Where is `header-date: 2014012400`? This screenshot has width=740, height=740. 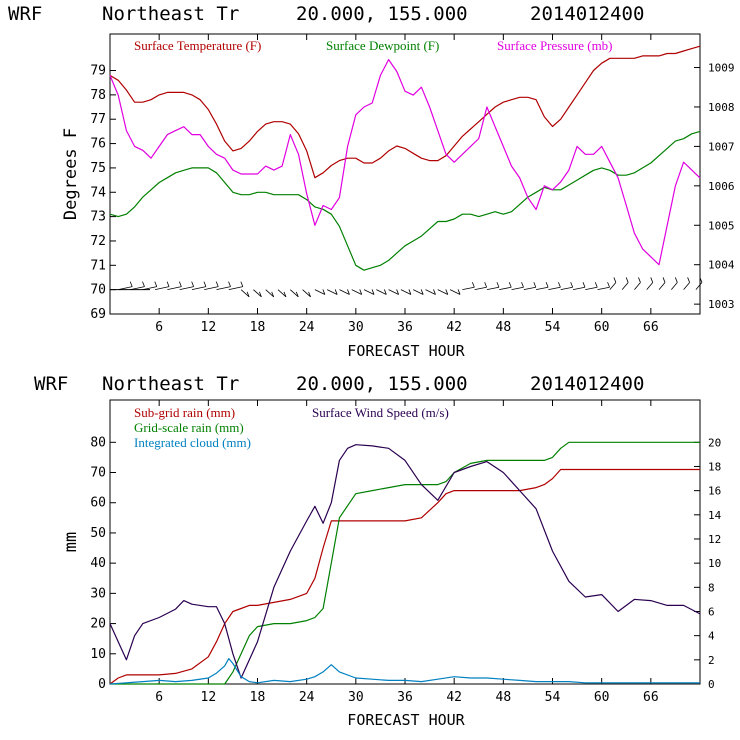
header-date: 2014012400 is located at coordinates (587, 384).